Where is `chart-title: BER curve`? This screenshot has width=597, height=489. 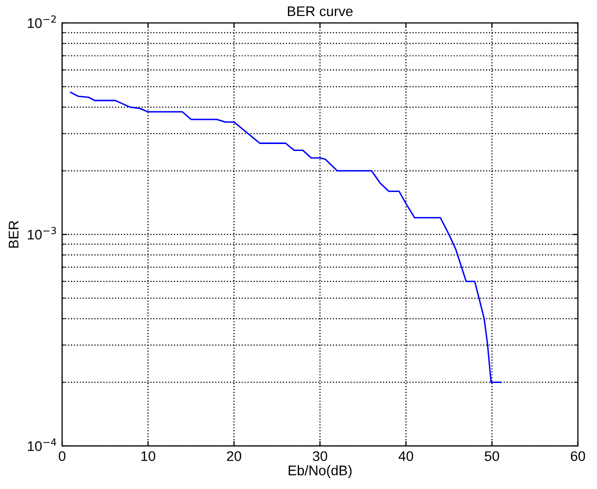 chart-title: BER curve is located at coordinates (320, 11).